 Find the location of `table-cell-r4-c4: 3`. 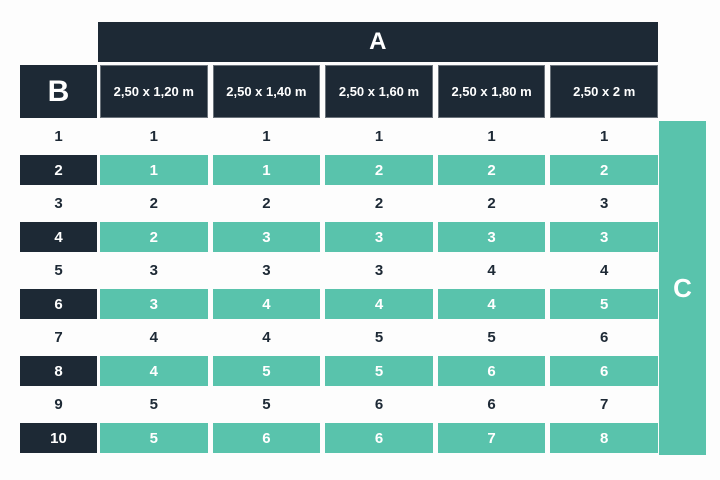

table-cell-r4-c4: 3 is located at coordinates (491, 237).